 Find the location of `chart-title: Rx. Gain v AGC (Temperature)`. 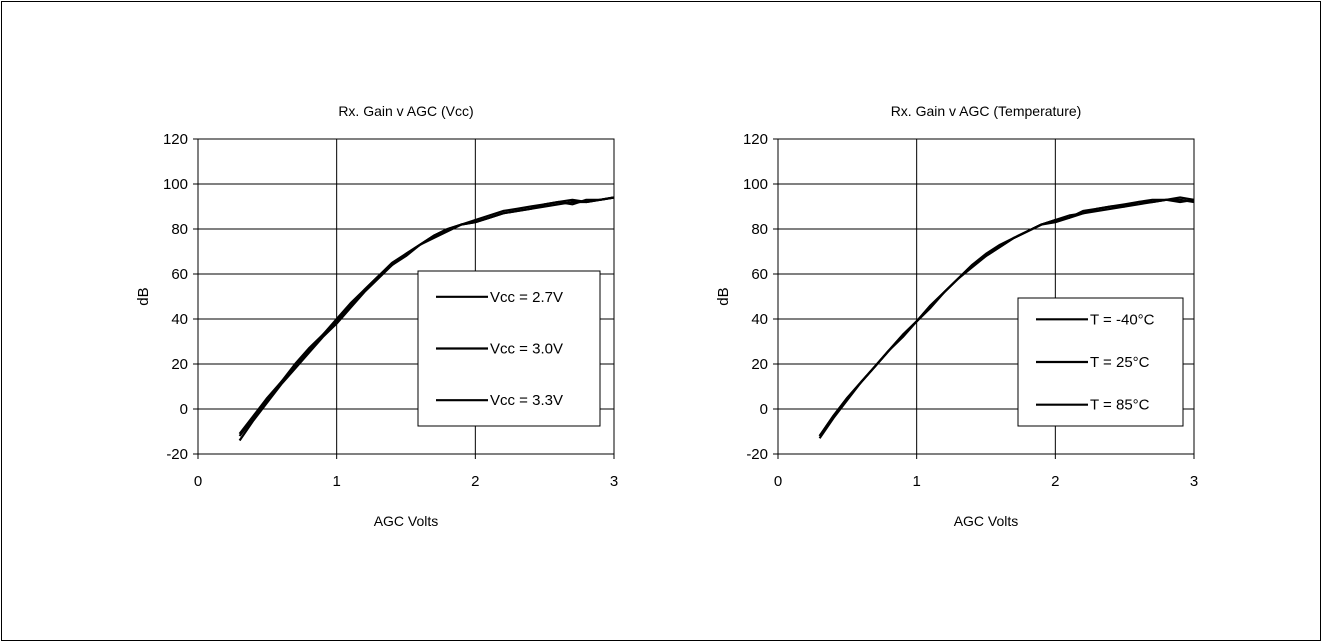

chart-title: Rx. Gain v AGC (Temperature) is located at coordinates (986, 111).